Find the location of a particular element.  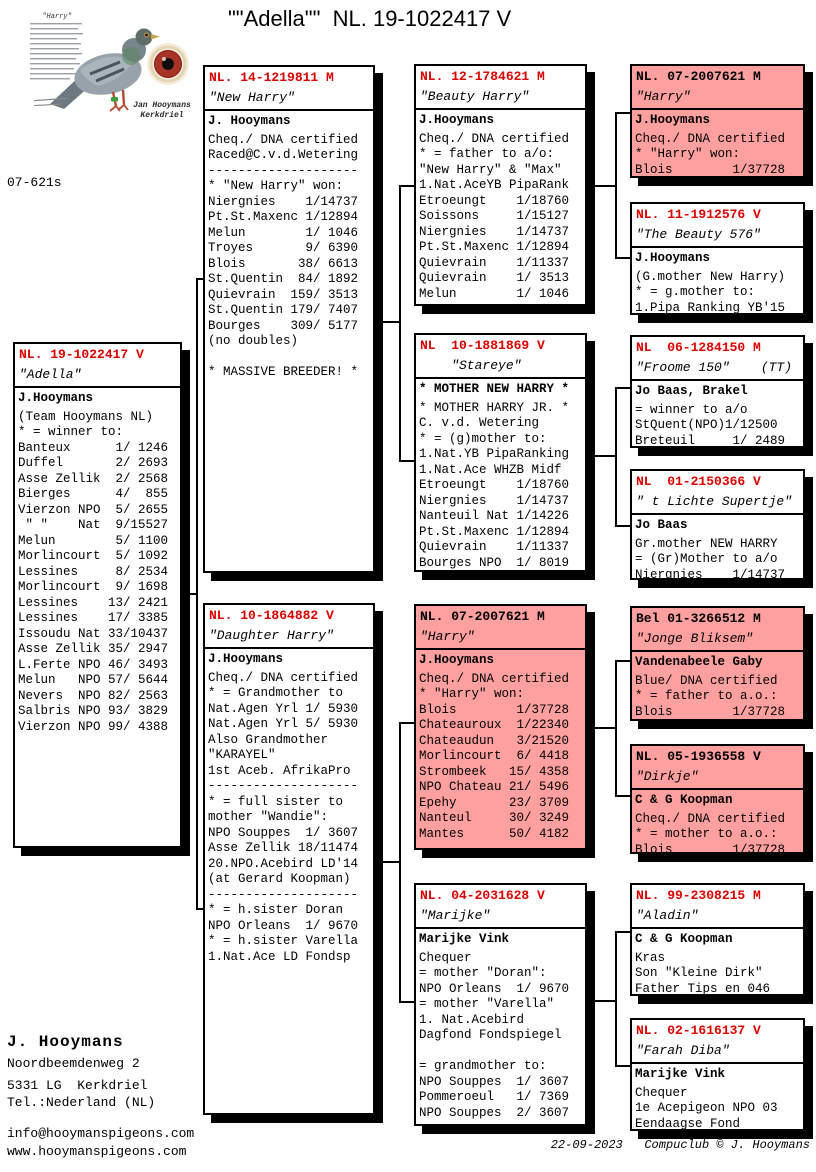

box-header: Bel 01-3266512 M "Jonge Bliksem" is located at coordinates (717, 630).